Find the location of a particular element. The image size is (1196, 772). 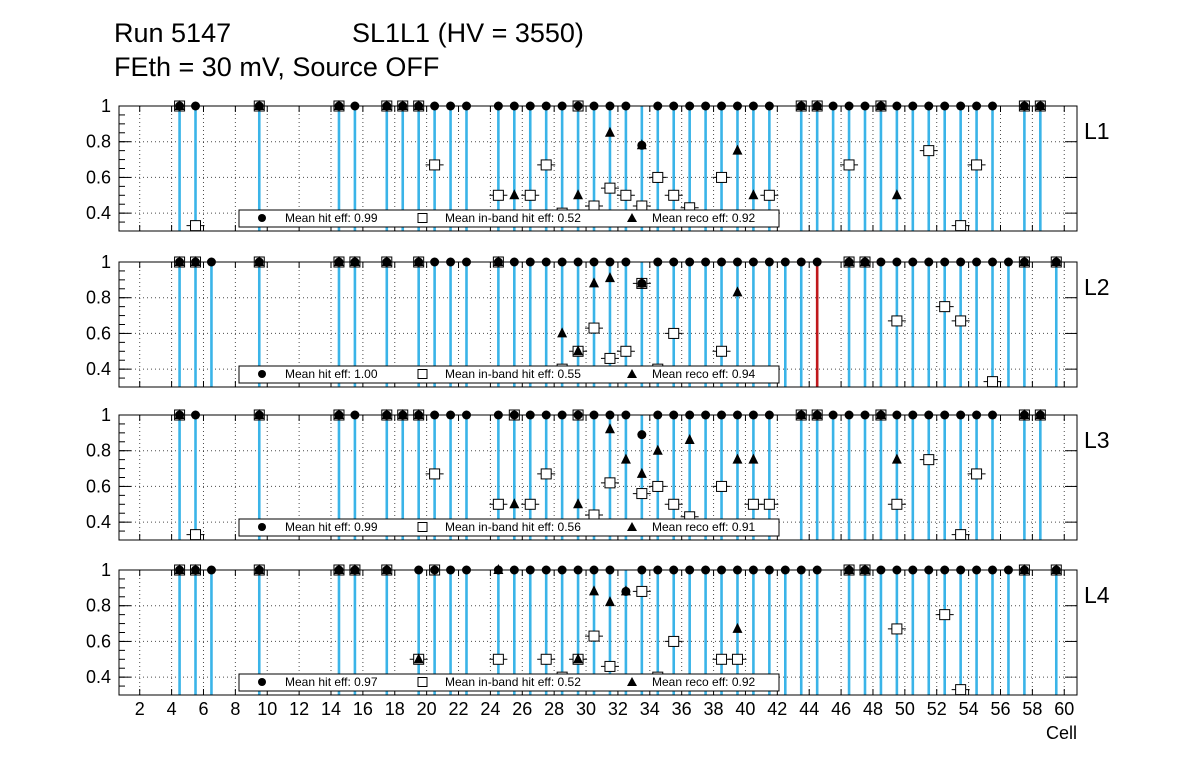

x-tick-label: 2 is located at coordinates (140, 709).